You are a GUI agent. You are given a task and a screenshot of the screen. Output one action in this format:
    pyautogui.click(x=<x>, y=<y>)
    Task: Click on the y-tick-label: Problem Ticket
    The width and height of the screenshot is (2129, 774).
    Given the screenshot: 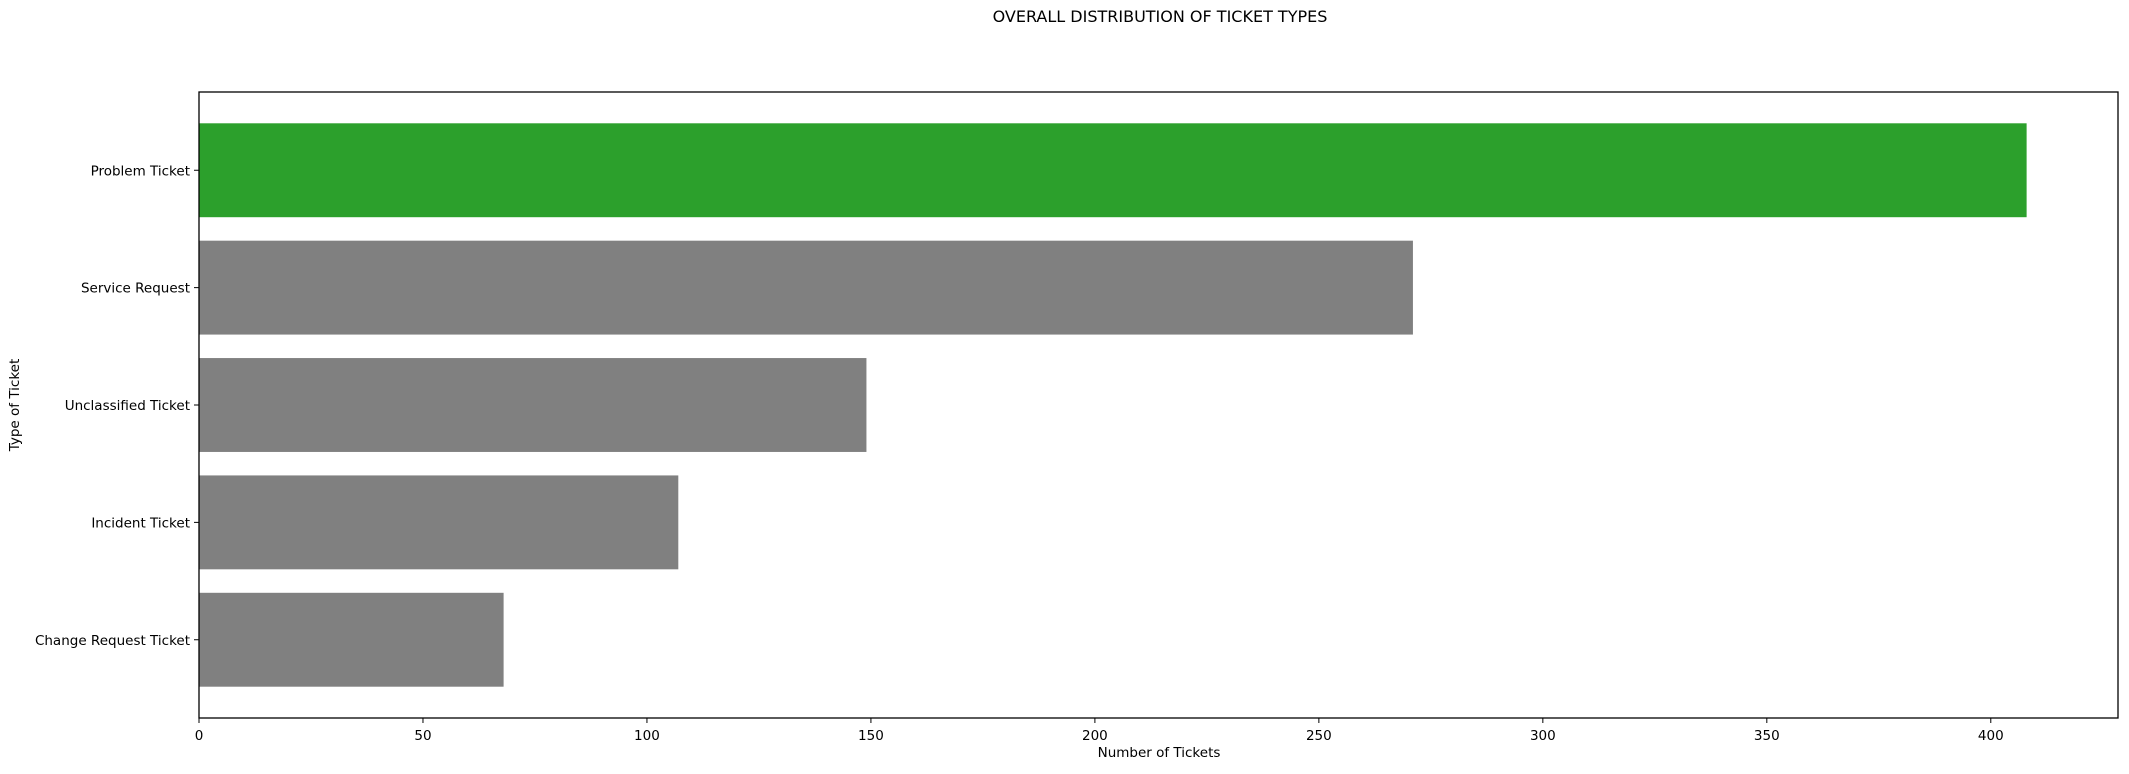 What is the action you would take?
    pyautogui.click(x=140, y=171)
    